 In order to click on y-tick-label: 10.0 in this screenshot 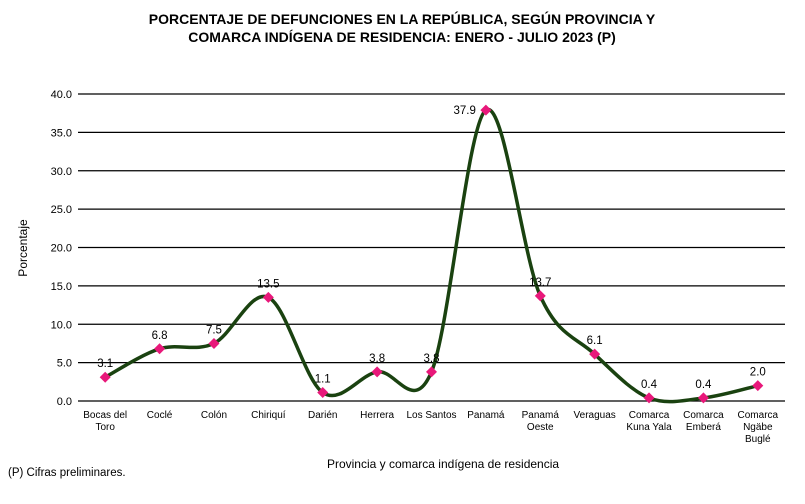, I will do `click(61, 325)`.